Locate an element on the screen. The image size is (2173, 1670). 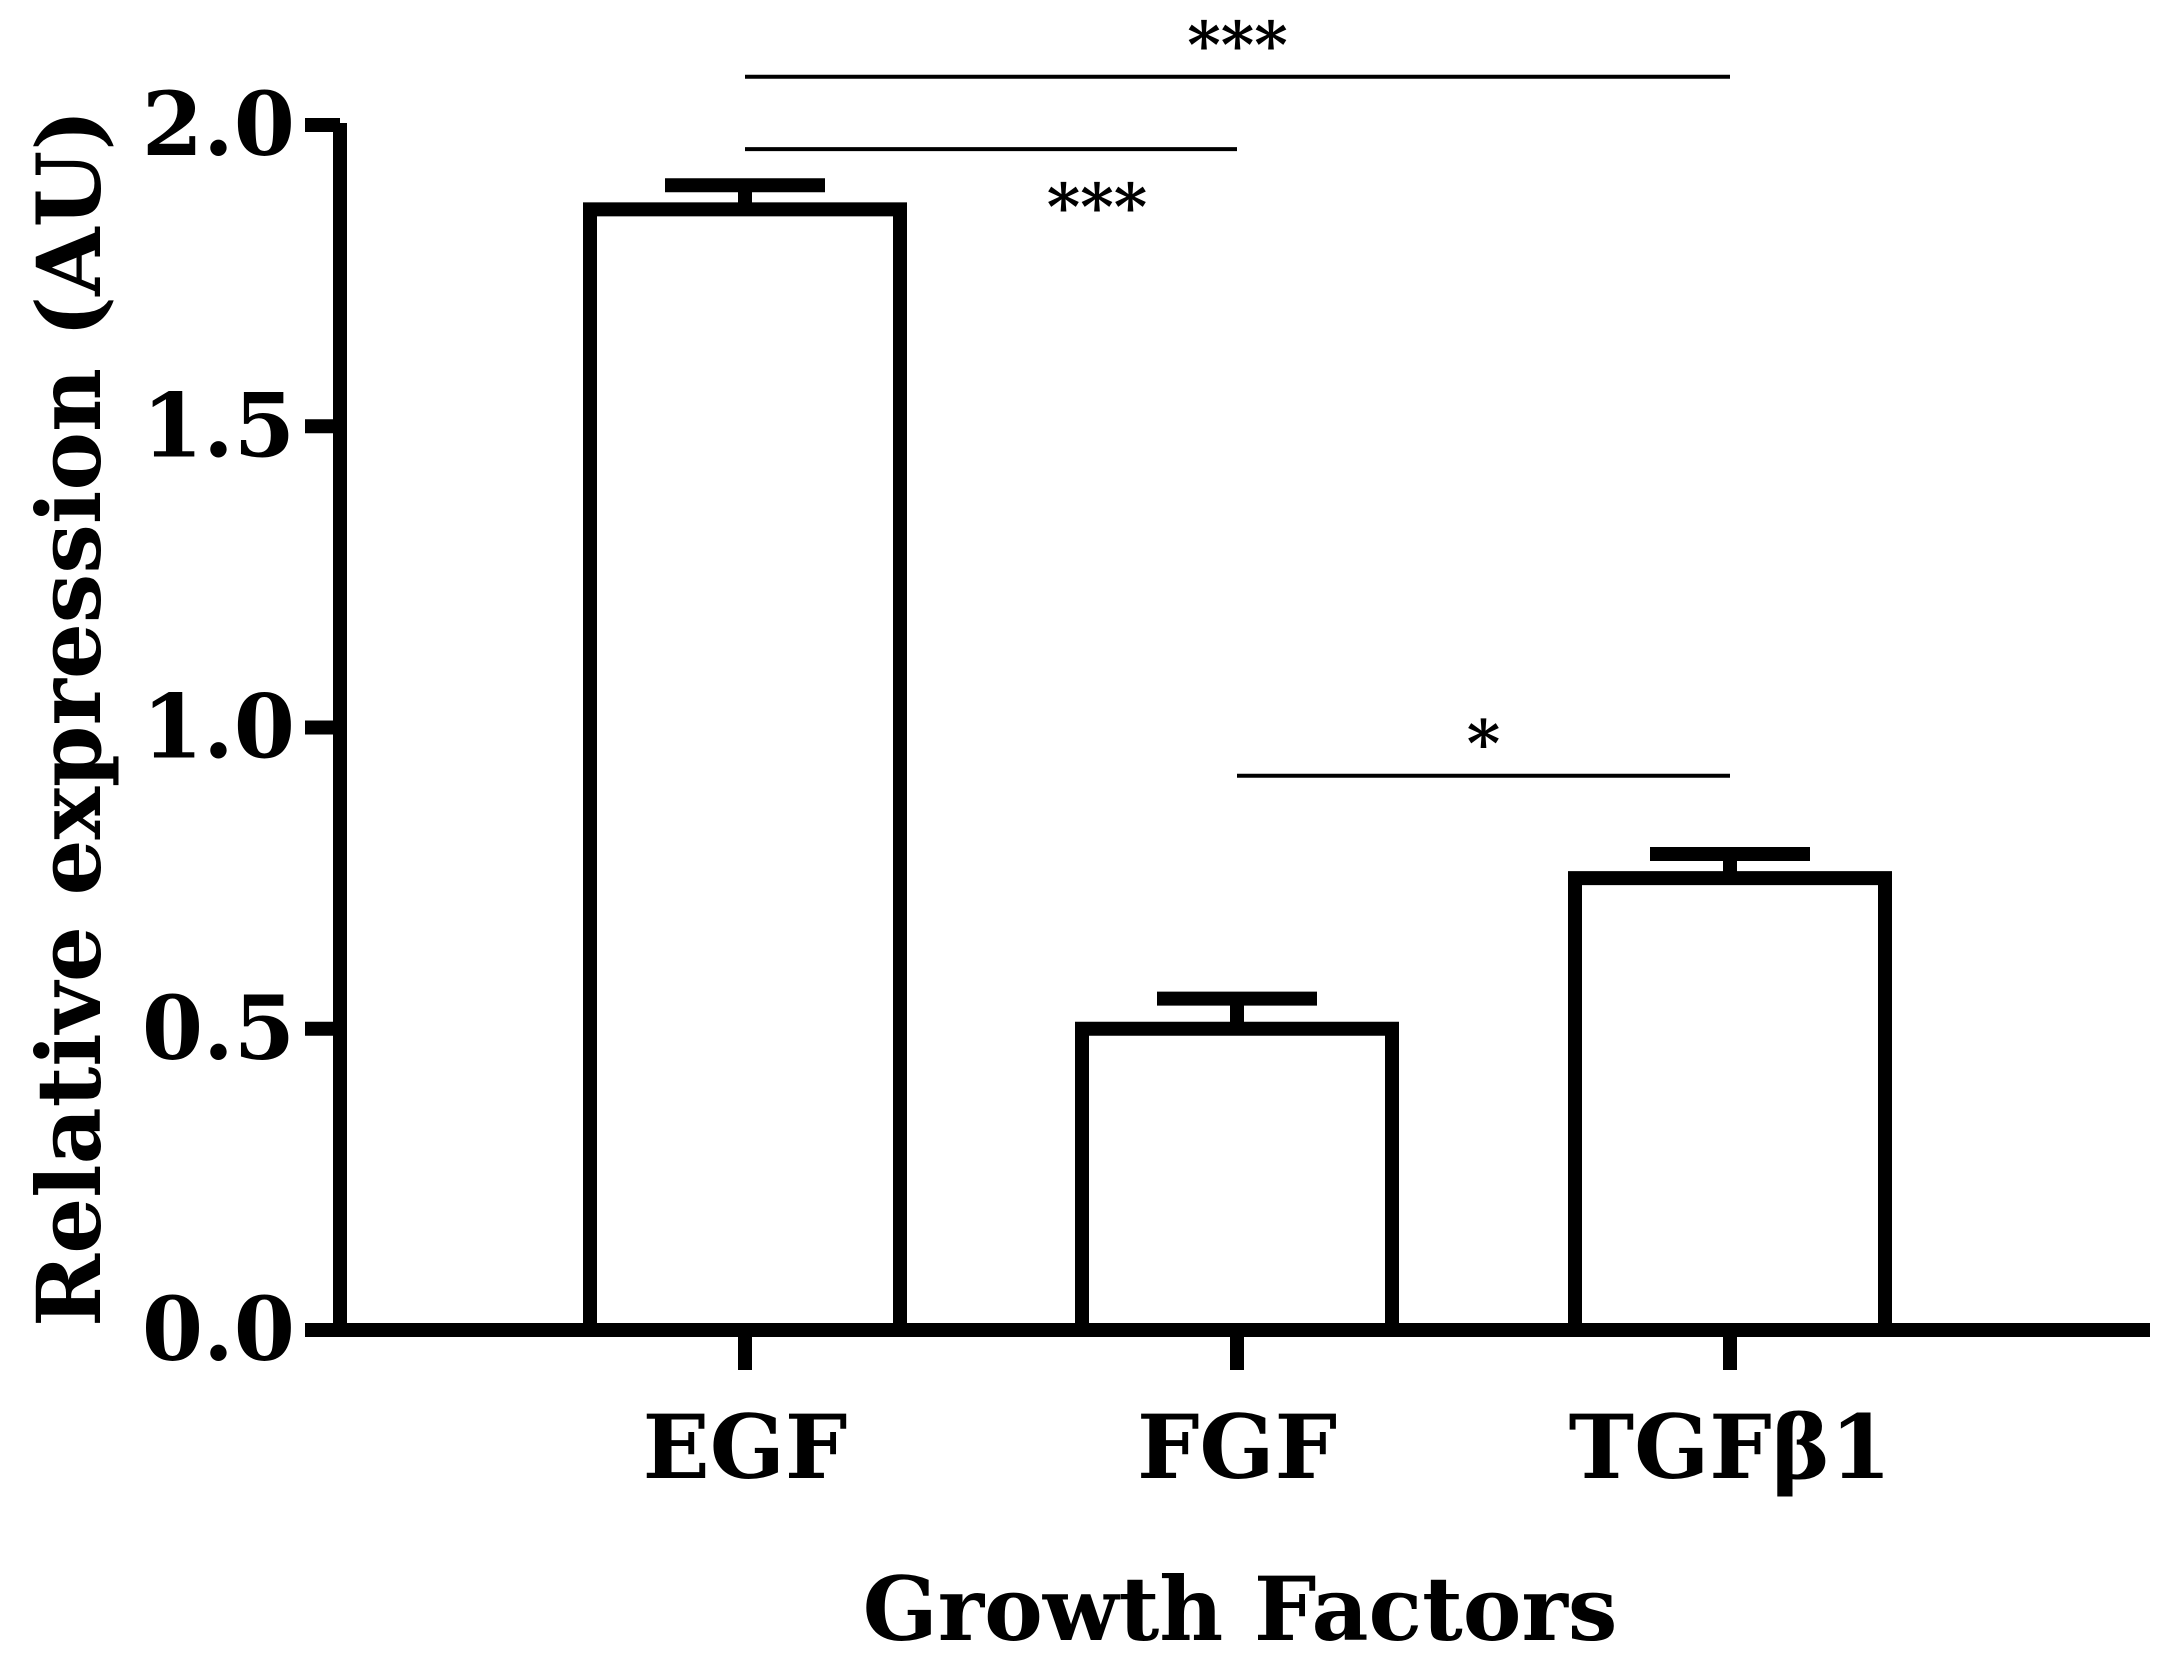
x-tick-label: TGFβ1 is located at coordinates (1730, 1447).